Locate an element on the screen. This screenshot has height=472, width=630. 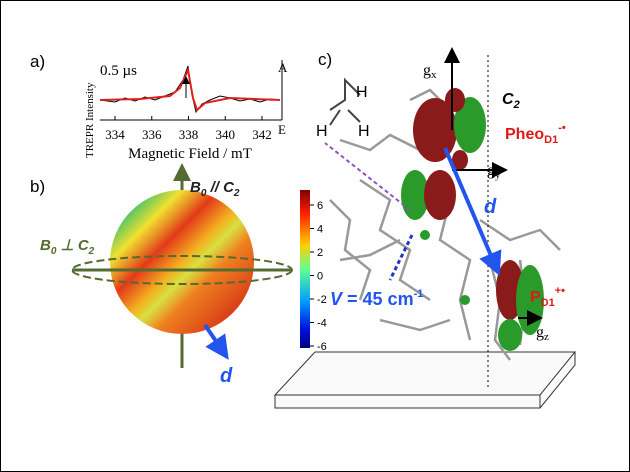
label: a) is located at coordinates (37, 61).